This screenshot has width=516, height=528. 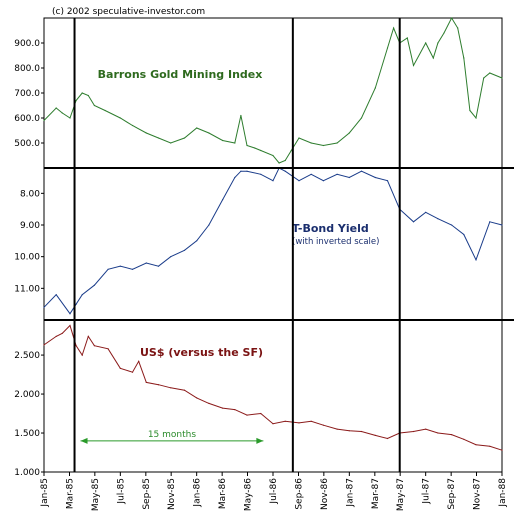 I want to click on x-tick-label: Jul-85, so click(x=121, y=491).